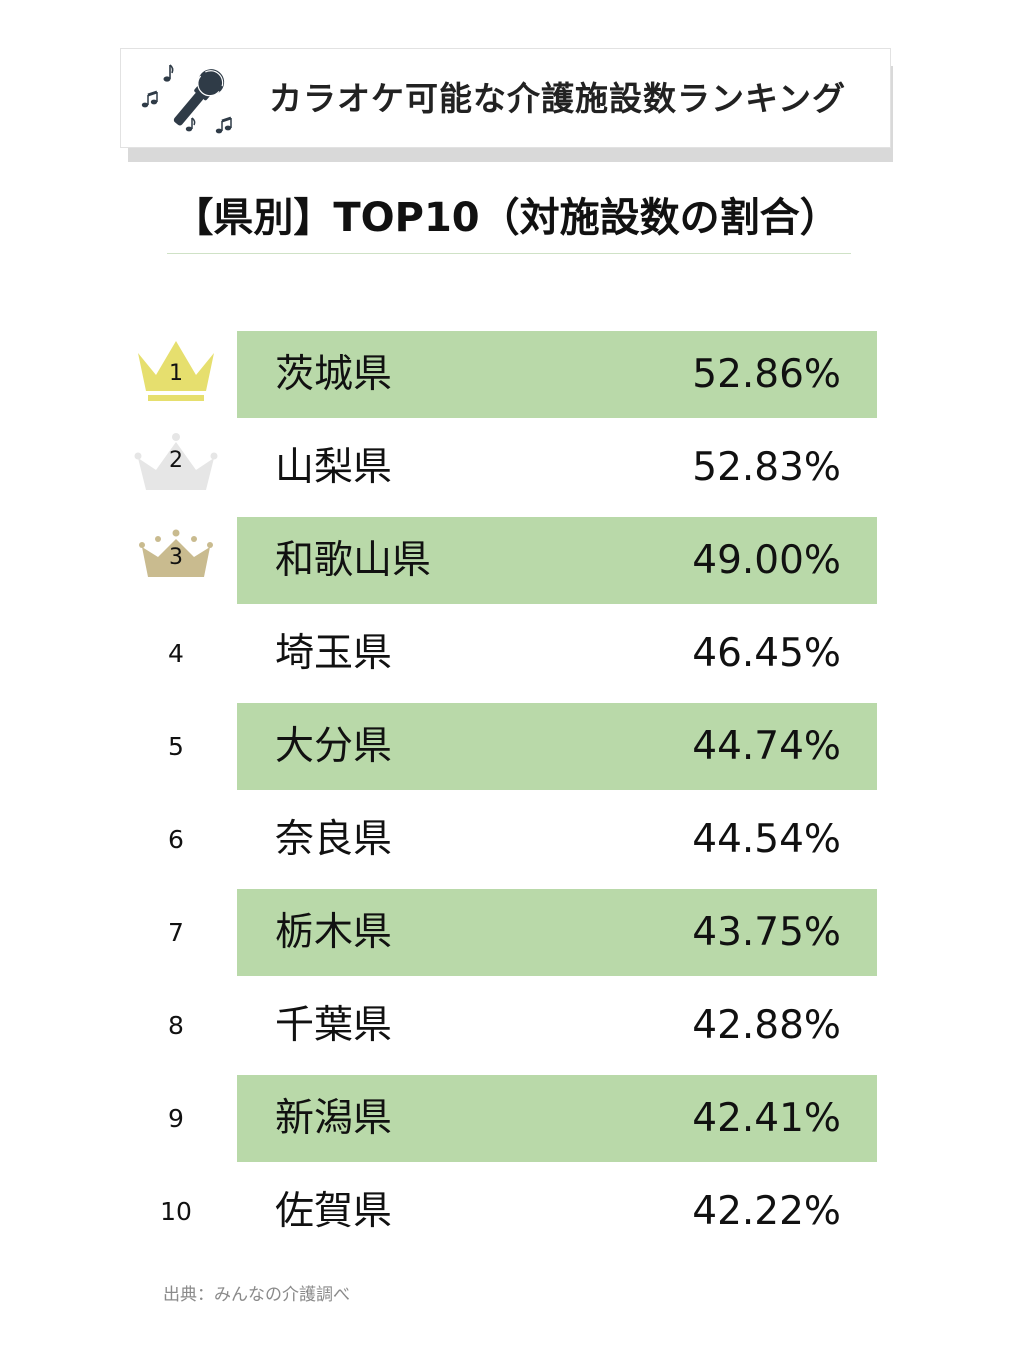 Image resolution: width=1013 pixels, height=1350 pixels. I want to click on ratio-value: 42.41%, so click(766, 1118).